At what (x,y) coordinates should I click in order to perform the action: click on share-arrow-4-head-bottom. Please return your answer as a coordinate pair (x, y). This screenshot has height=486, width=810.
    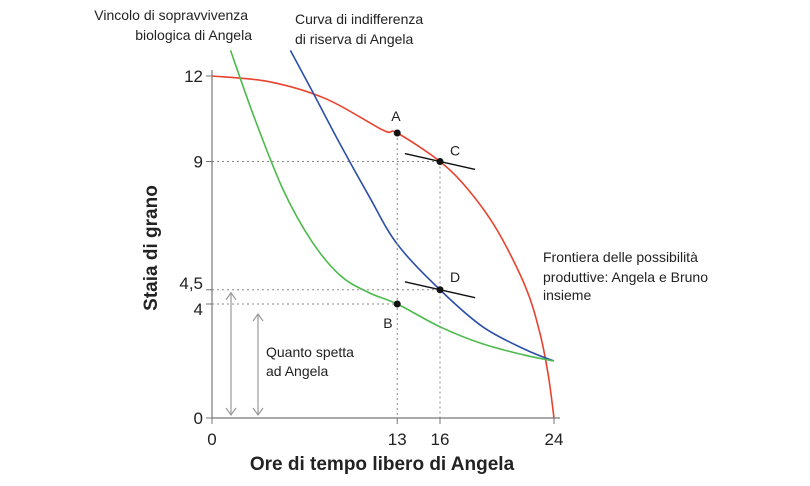
    Looking at the image, I should click on (258, 412).